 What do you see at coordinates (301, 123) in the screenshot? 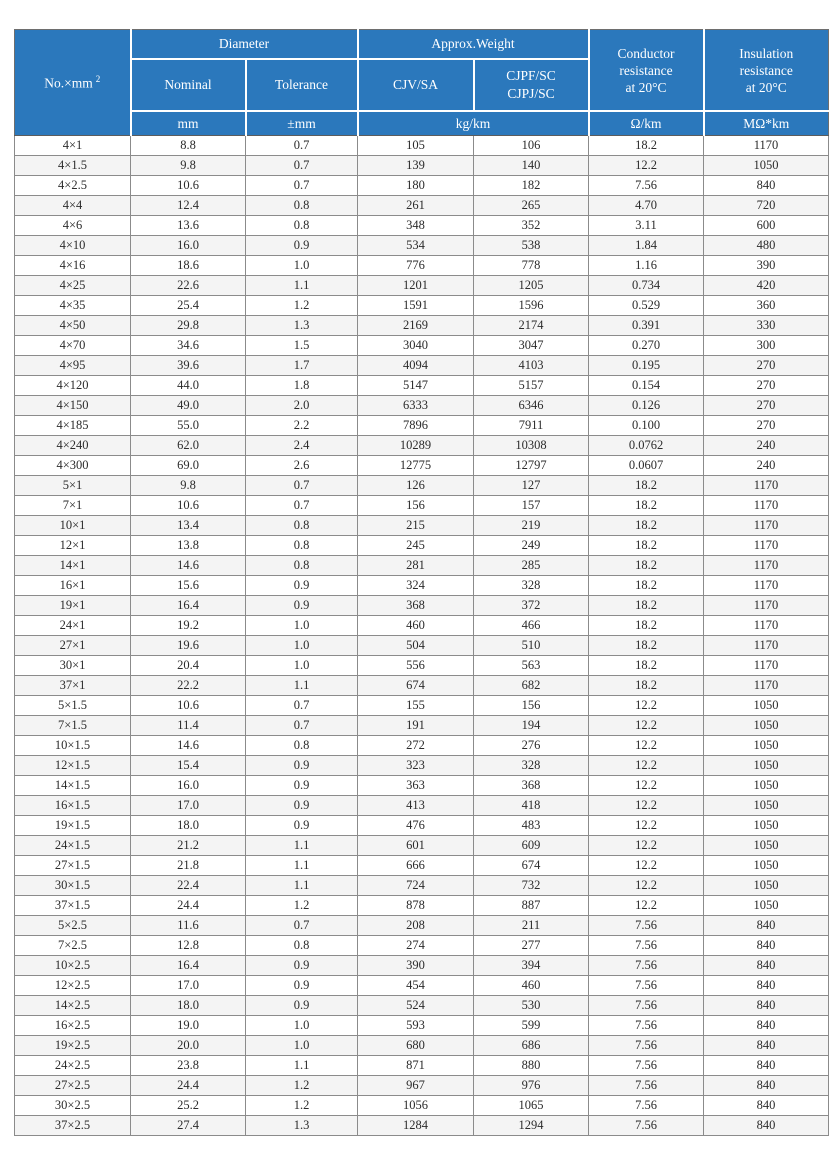
I see `unit-plus-minus-mm: ±mm` at bounding box center [301, 123].